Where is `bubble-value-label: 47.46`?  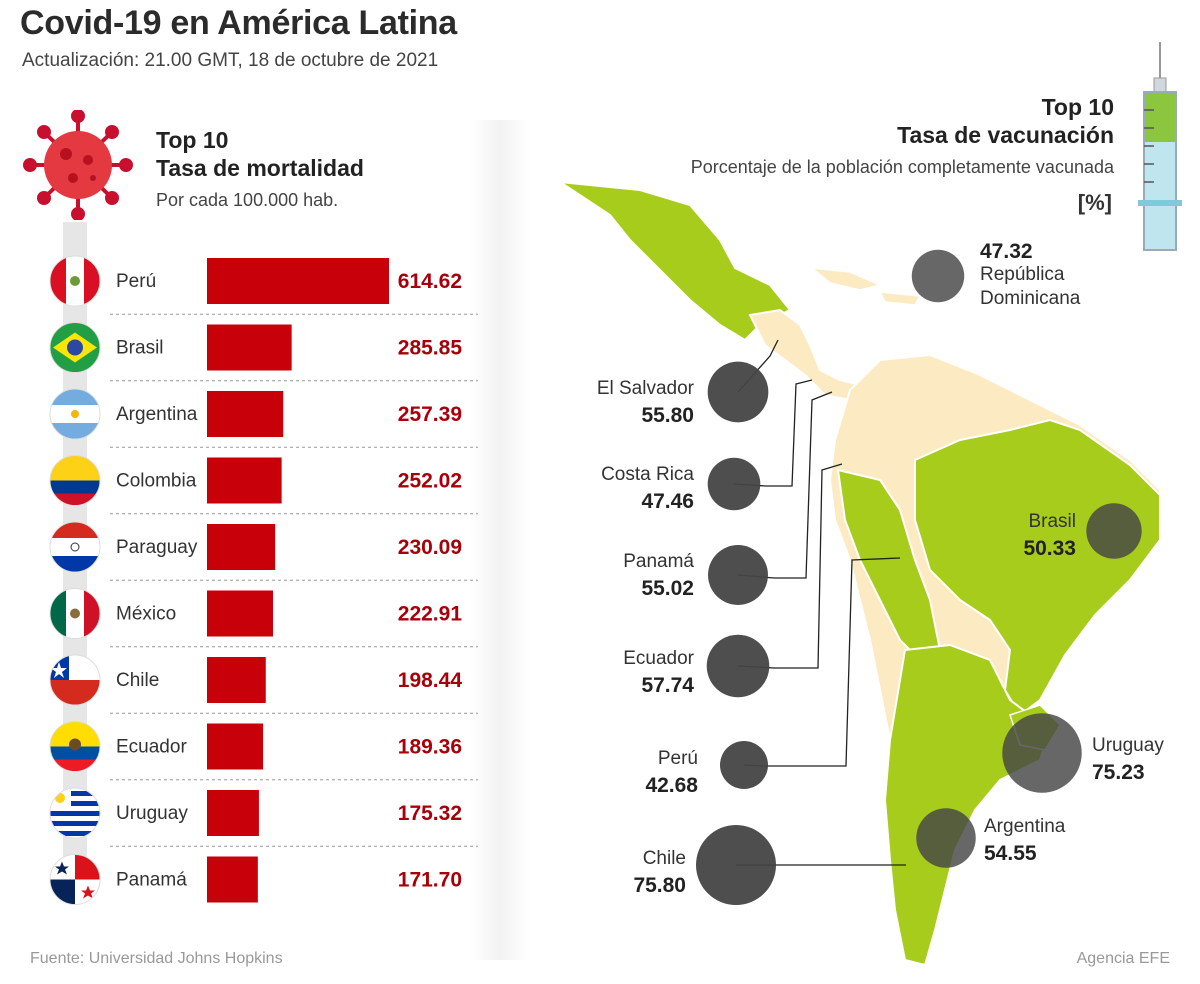
bubble-value-label: 47.46 is located at coordinates (667, 501).